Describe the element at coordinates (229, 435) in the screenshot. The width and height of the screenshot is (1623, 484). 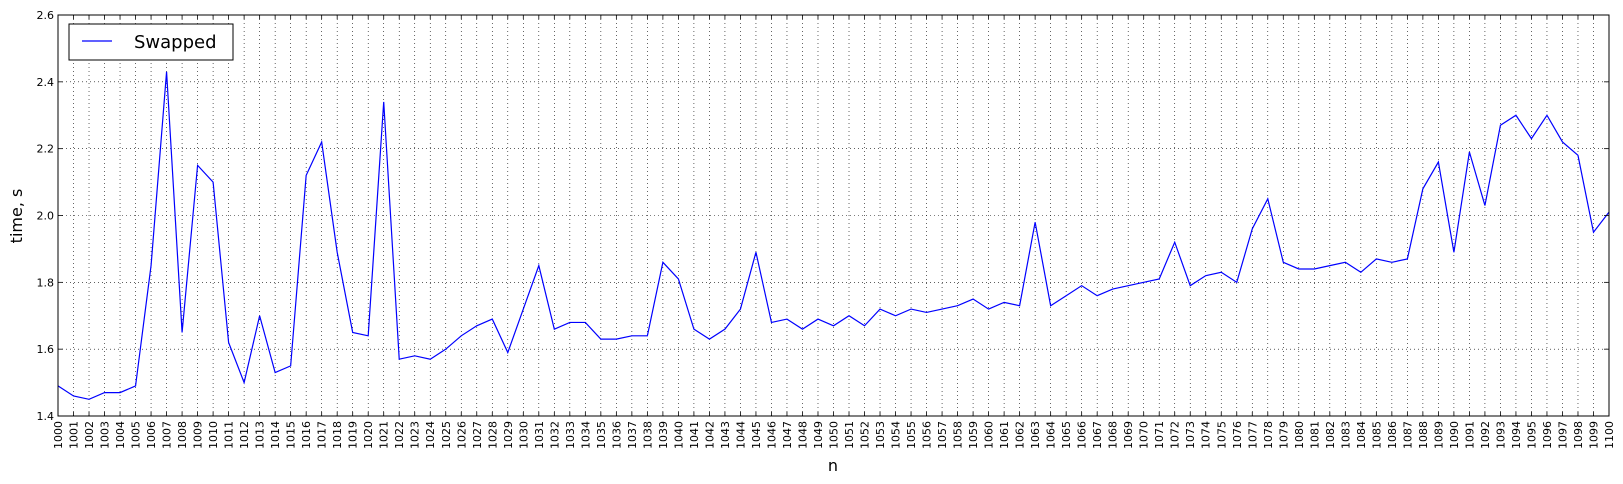
I see `x-tick-label: 1011` at that location.